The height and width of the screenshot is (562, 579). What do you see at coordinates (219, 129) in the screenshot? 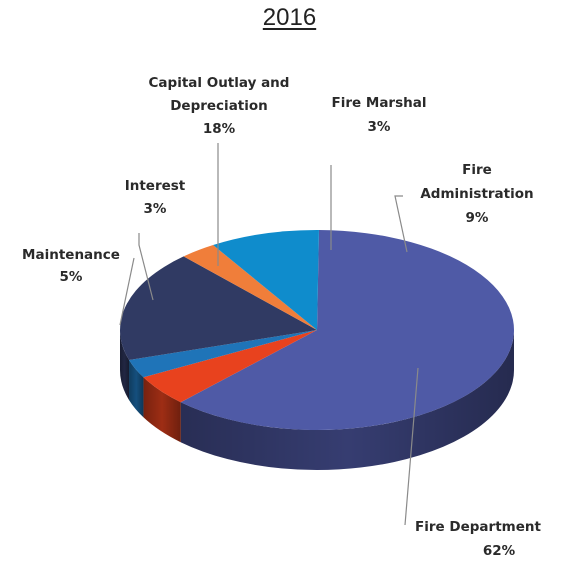
I see `slice-percent-capital-outlay-and-depreciation: 18%` at bounding box center [219, 129].